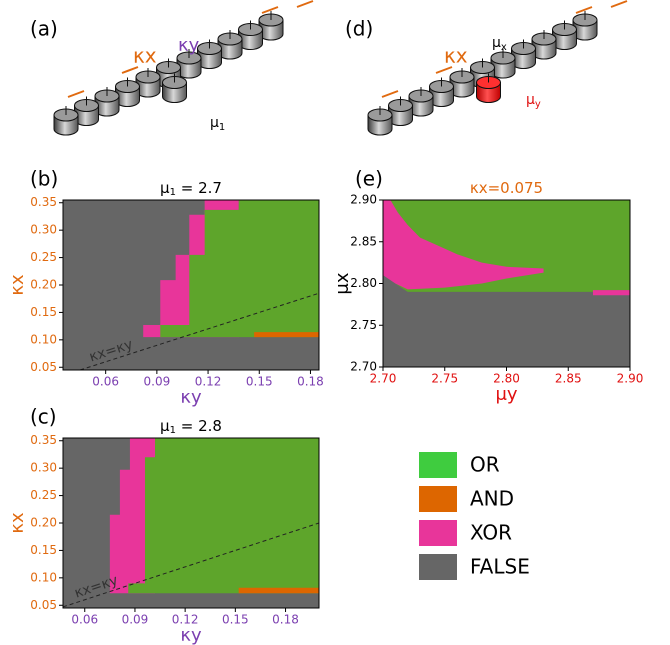  I want to click on x-tick-label: 2.85, so click(568, 379).